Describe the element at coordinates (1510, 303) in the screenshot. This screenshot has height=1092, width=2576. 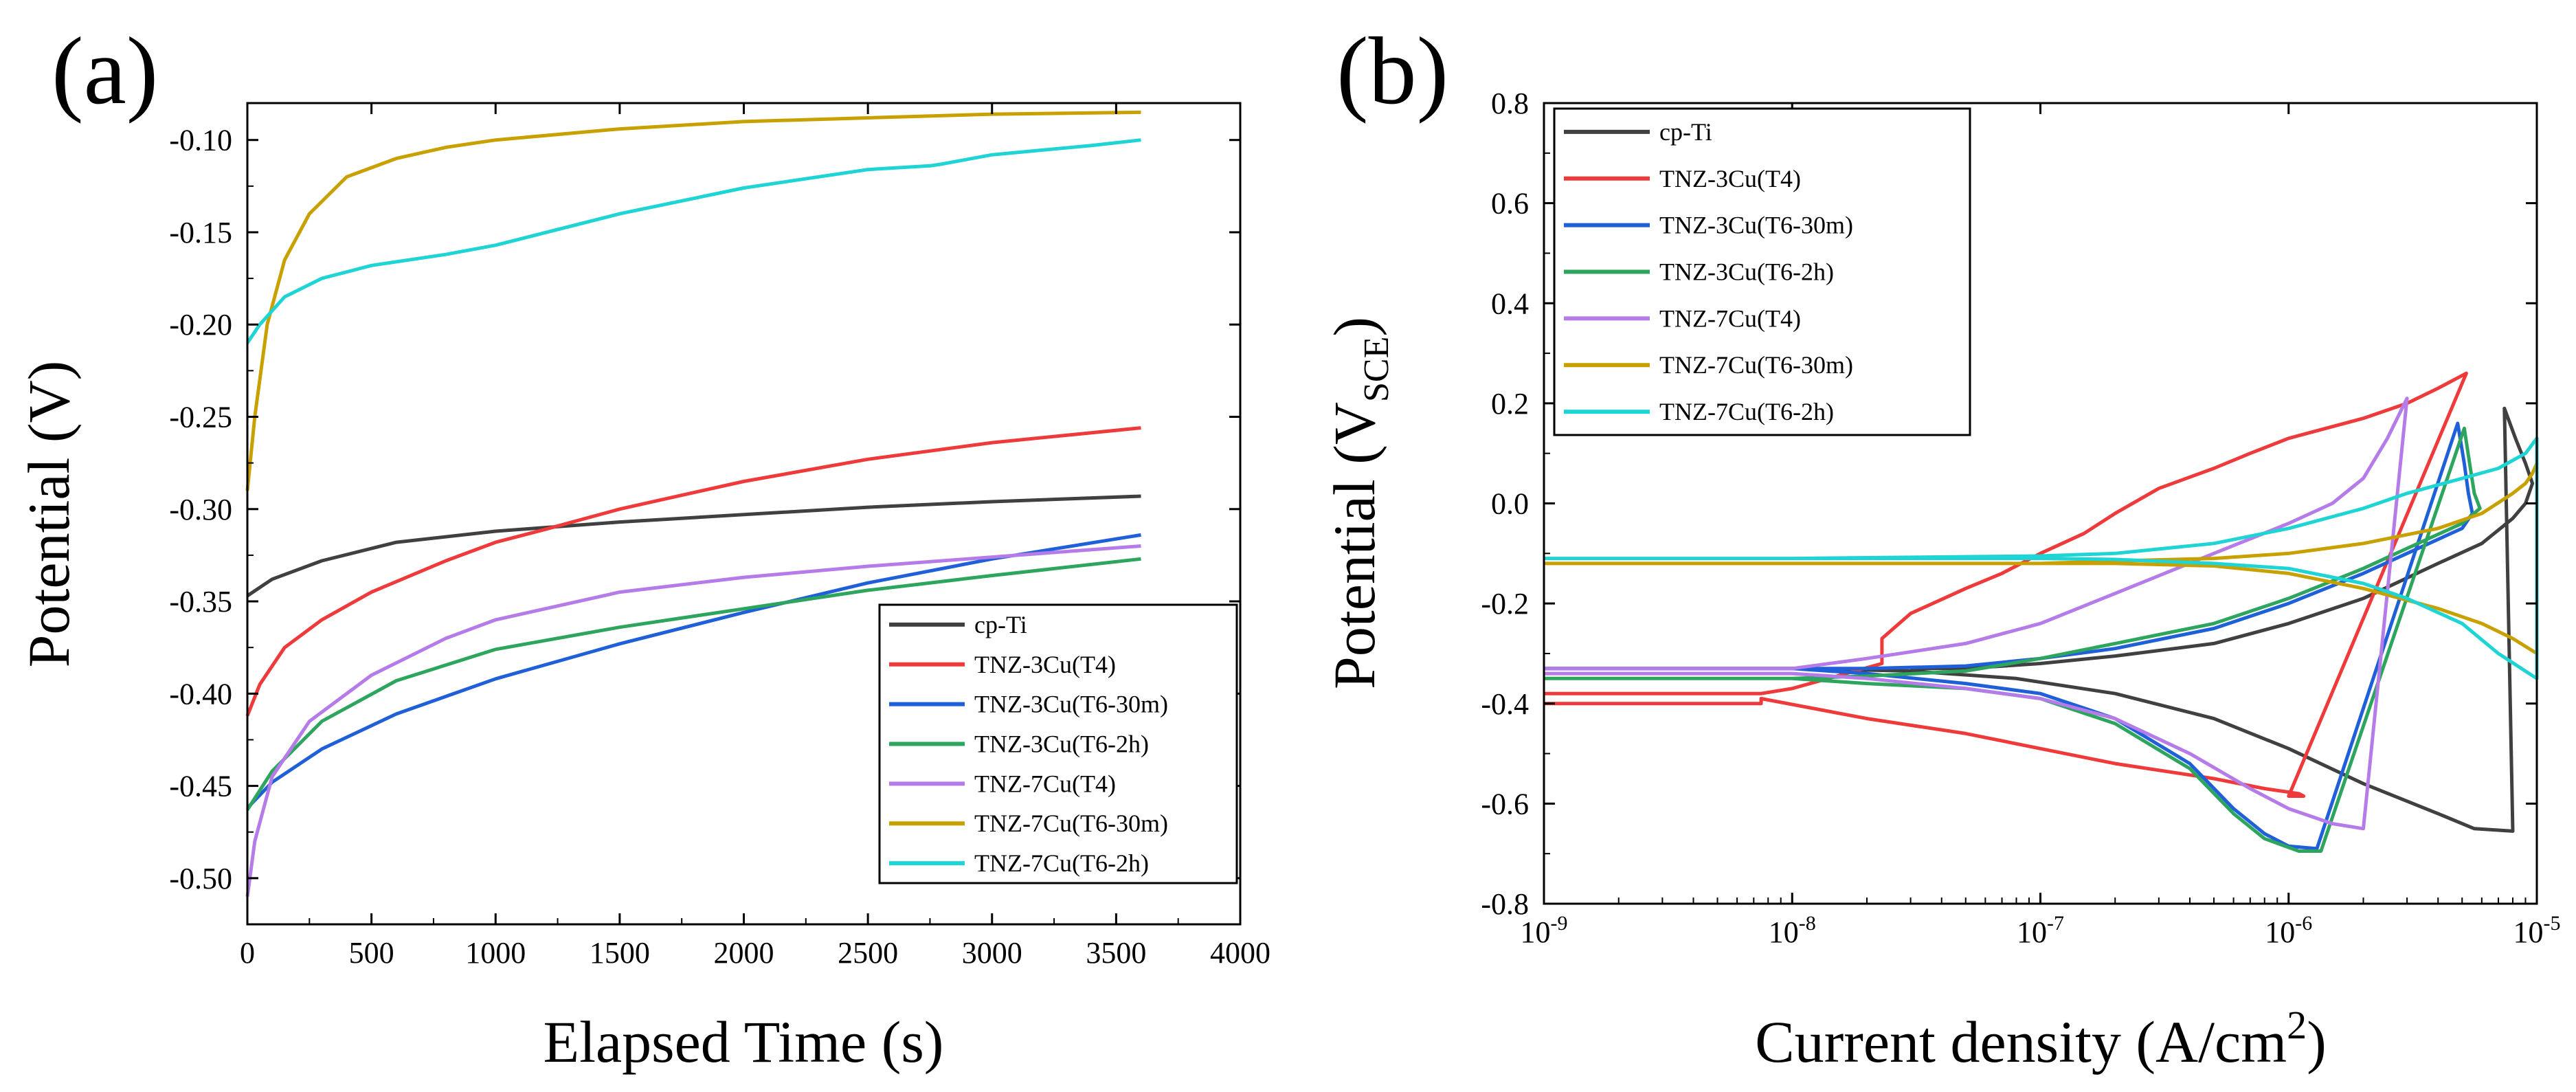
I see `y-tick-label: 0.4` at that location.